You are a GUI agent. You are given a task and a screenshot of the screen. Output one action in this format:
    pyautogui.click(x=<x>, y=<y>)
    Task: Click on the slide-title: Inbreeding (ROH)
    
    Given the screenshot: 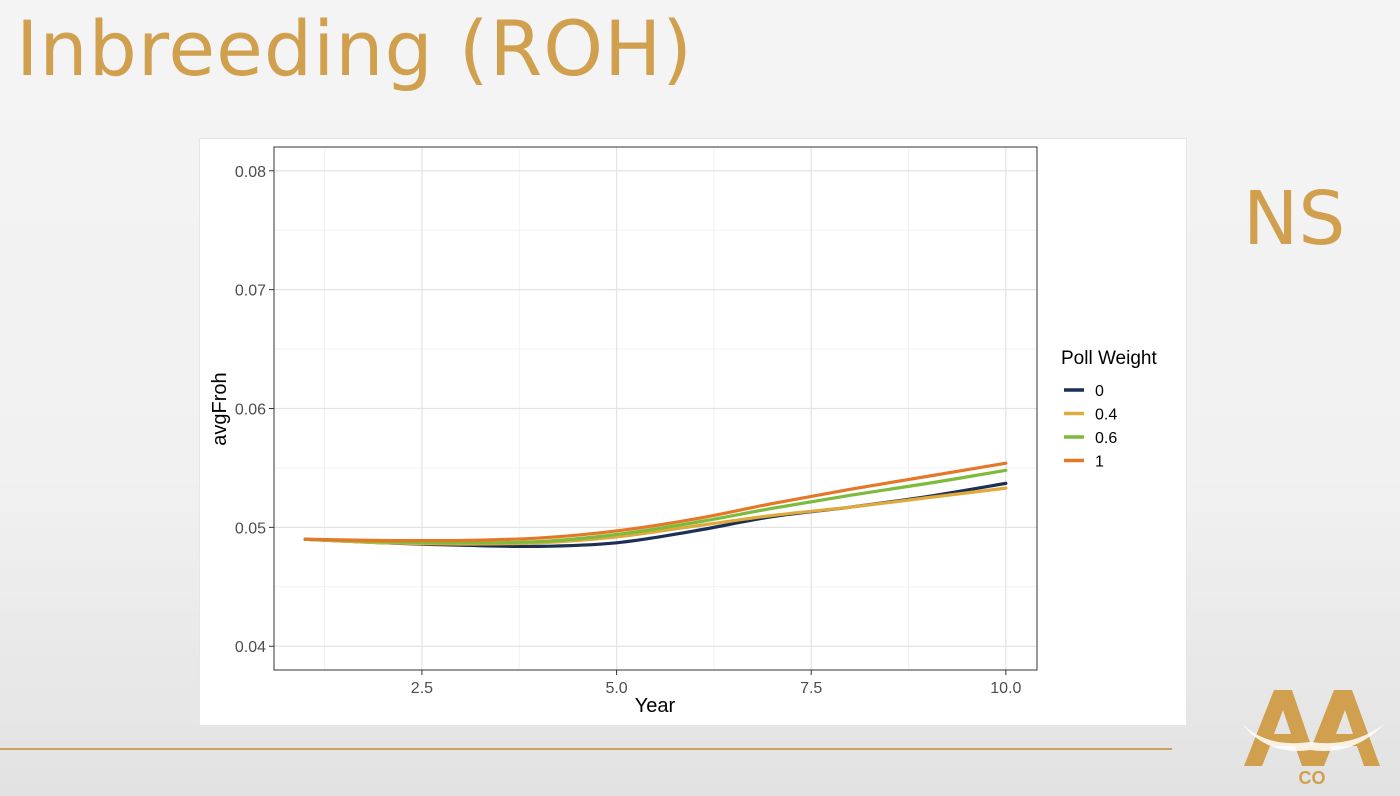 What is the action you would take?
    pyautogui.click(x=354, y=48)
    